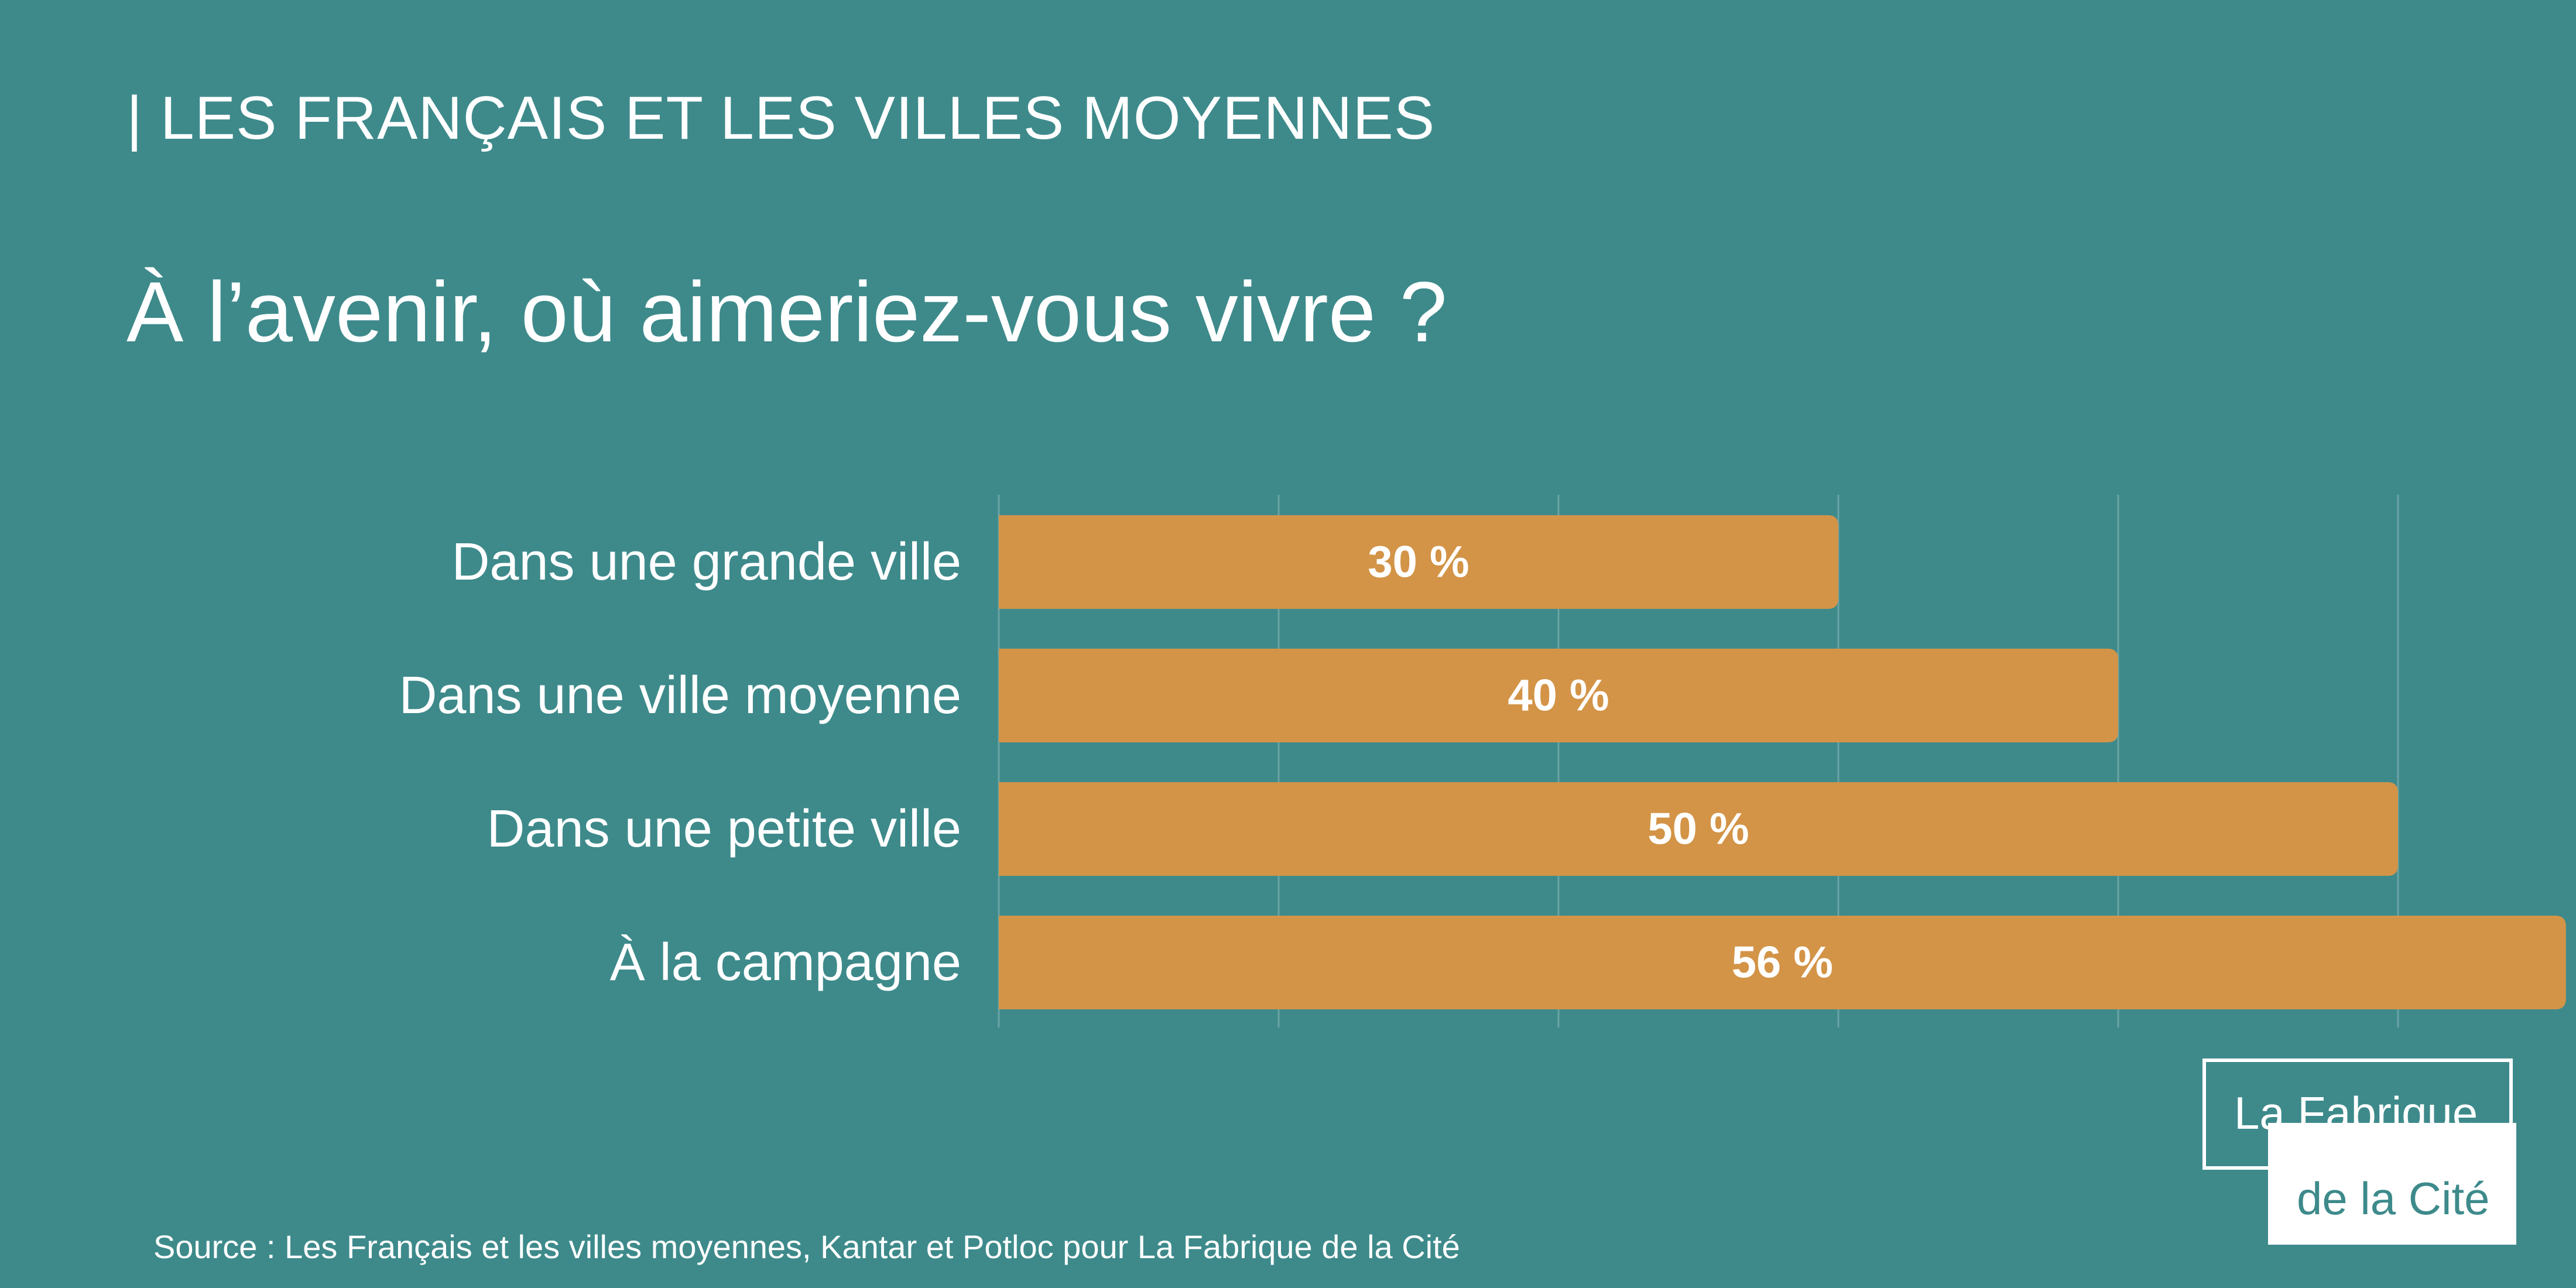 Image resolution: width=2576 pixels, height=1288 pixels. Describe the element at coordinates (781, 118) in the screenshot. I see `kicker-heading: | LES FRANÇAIS ET LES VILLES MOYENNES` at that location.